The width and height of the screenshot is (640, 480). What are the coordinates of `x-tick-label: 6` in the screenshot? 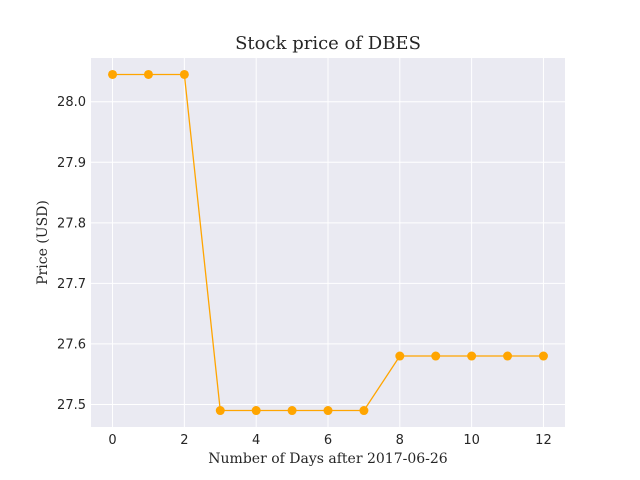 It's located at (328, 440).